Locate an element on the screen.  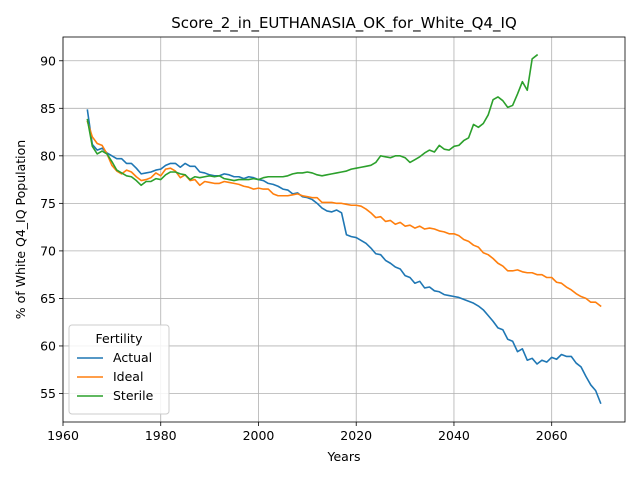
legend-box is located at coordinates (119, 369).